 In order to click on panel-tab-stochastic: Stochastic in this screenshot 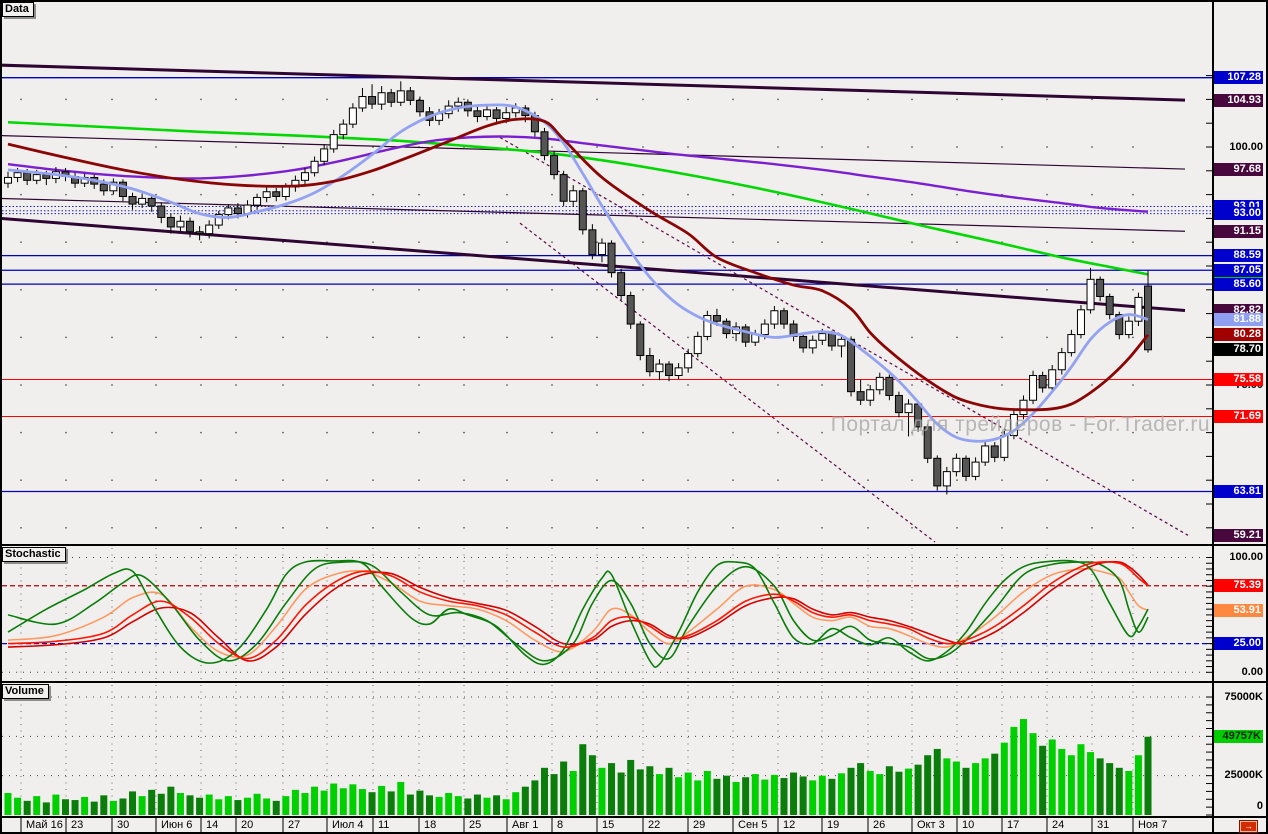, I will do `click(34, 554)`.